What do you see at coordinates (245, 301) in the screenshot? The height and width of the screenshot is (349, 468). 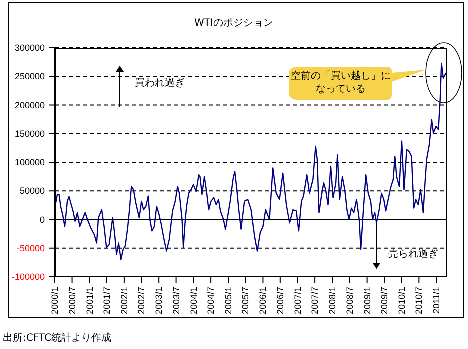 I see `x-tick-label: 2005/7` at bounding box center [245, 301].